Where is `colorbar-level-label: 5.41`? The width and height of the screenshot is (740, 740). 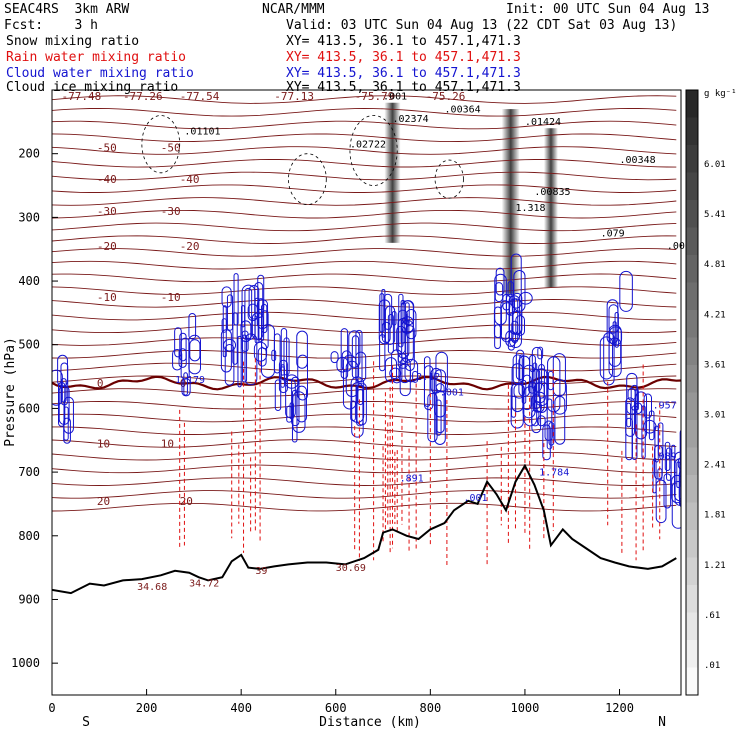 colorbar-level-label: 5.41 is located at coordinates (715, 215).